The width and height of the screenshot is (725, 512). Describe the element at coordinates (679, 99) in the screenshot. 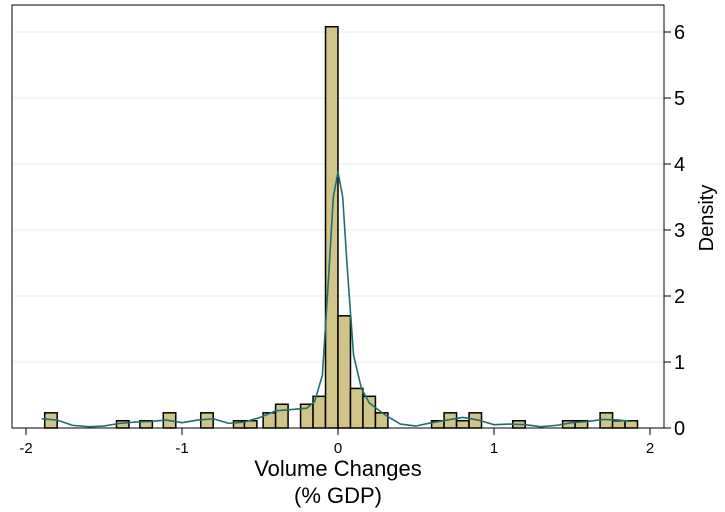

I see `y-tick-label: 5` at that location.